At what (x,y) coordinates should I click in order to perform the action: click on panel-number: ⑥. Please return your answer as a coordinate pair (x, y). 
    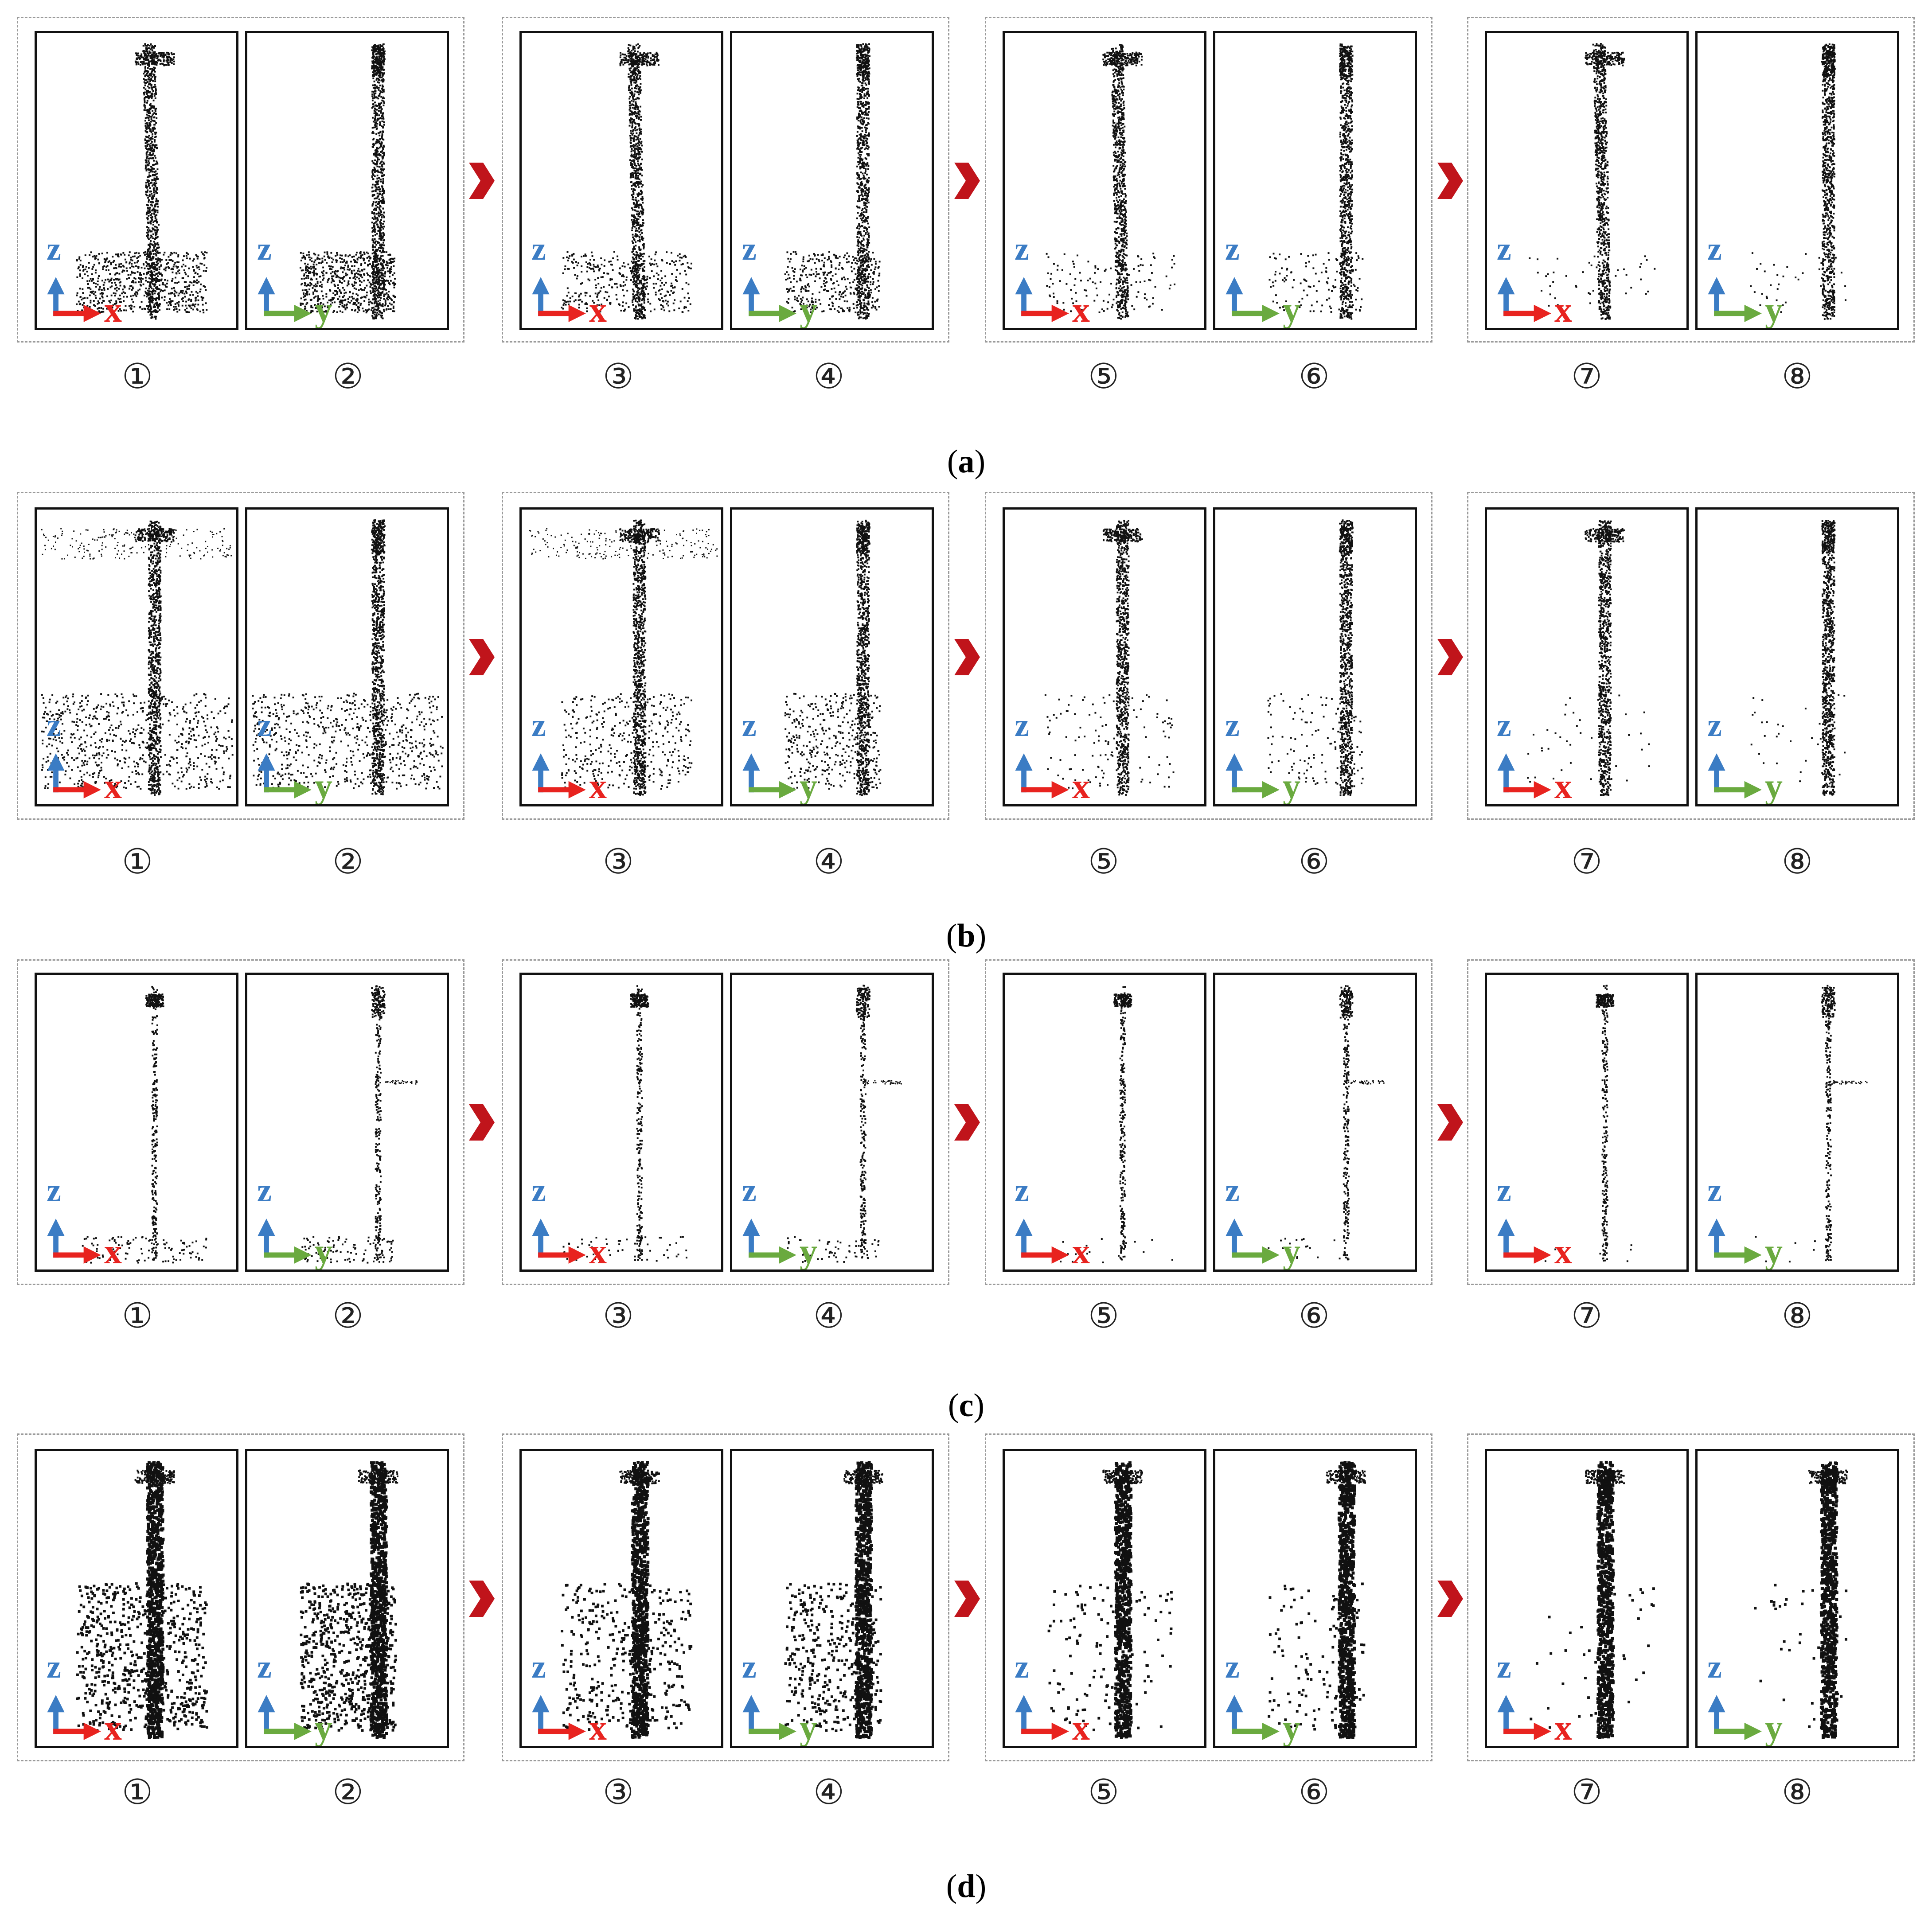
    Looking at the image, I should click on (1314, 1316).